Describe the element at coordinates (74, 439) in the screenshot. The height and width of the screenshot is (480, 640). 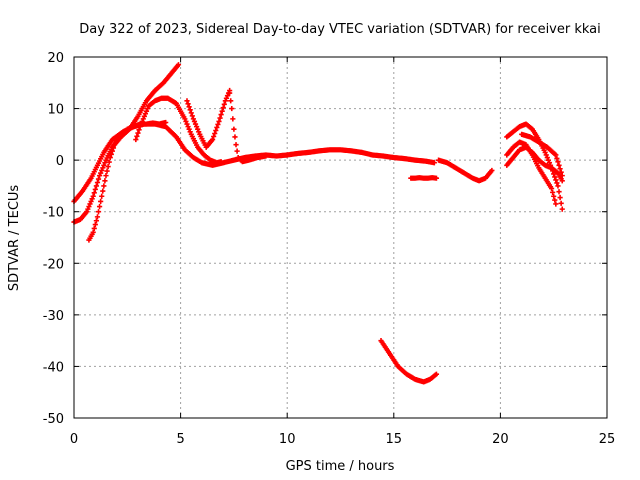
I see `x-tick-label: 0` at that location.